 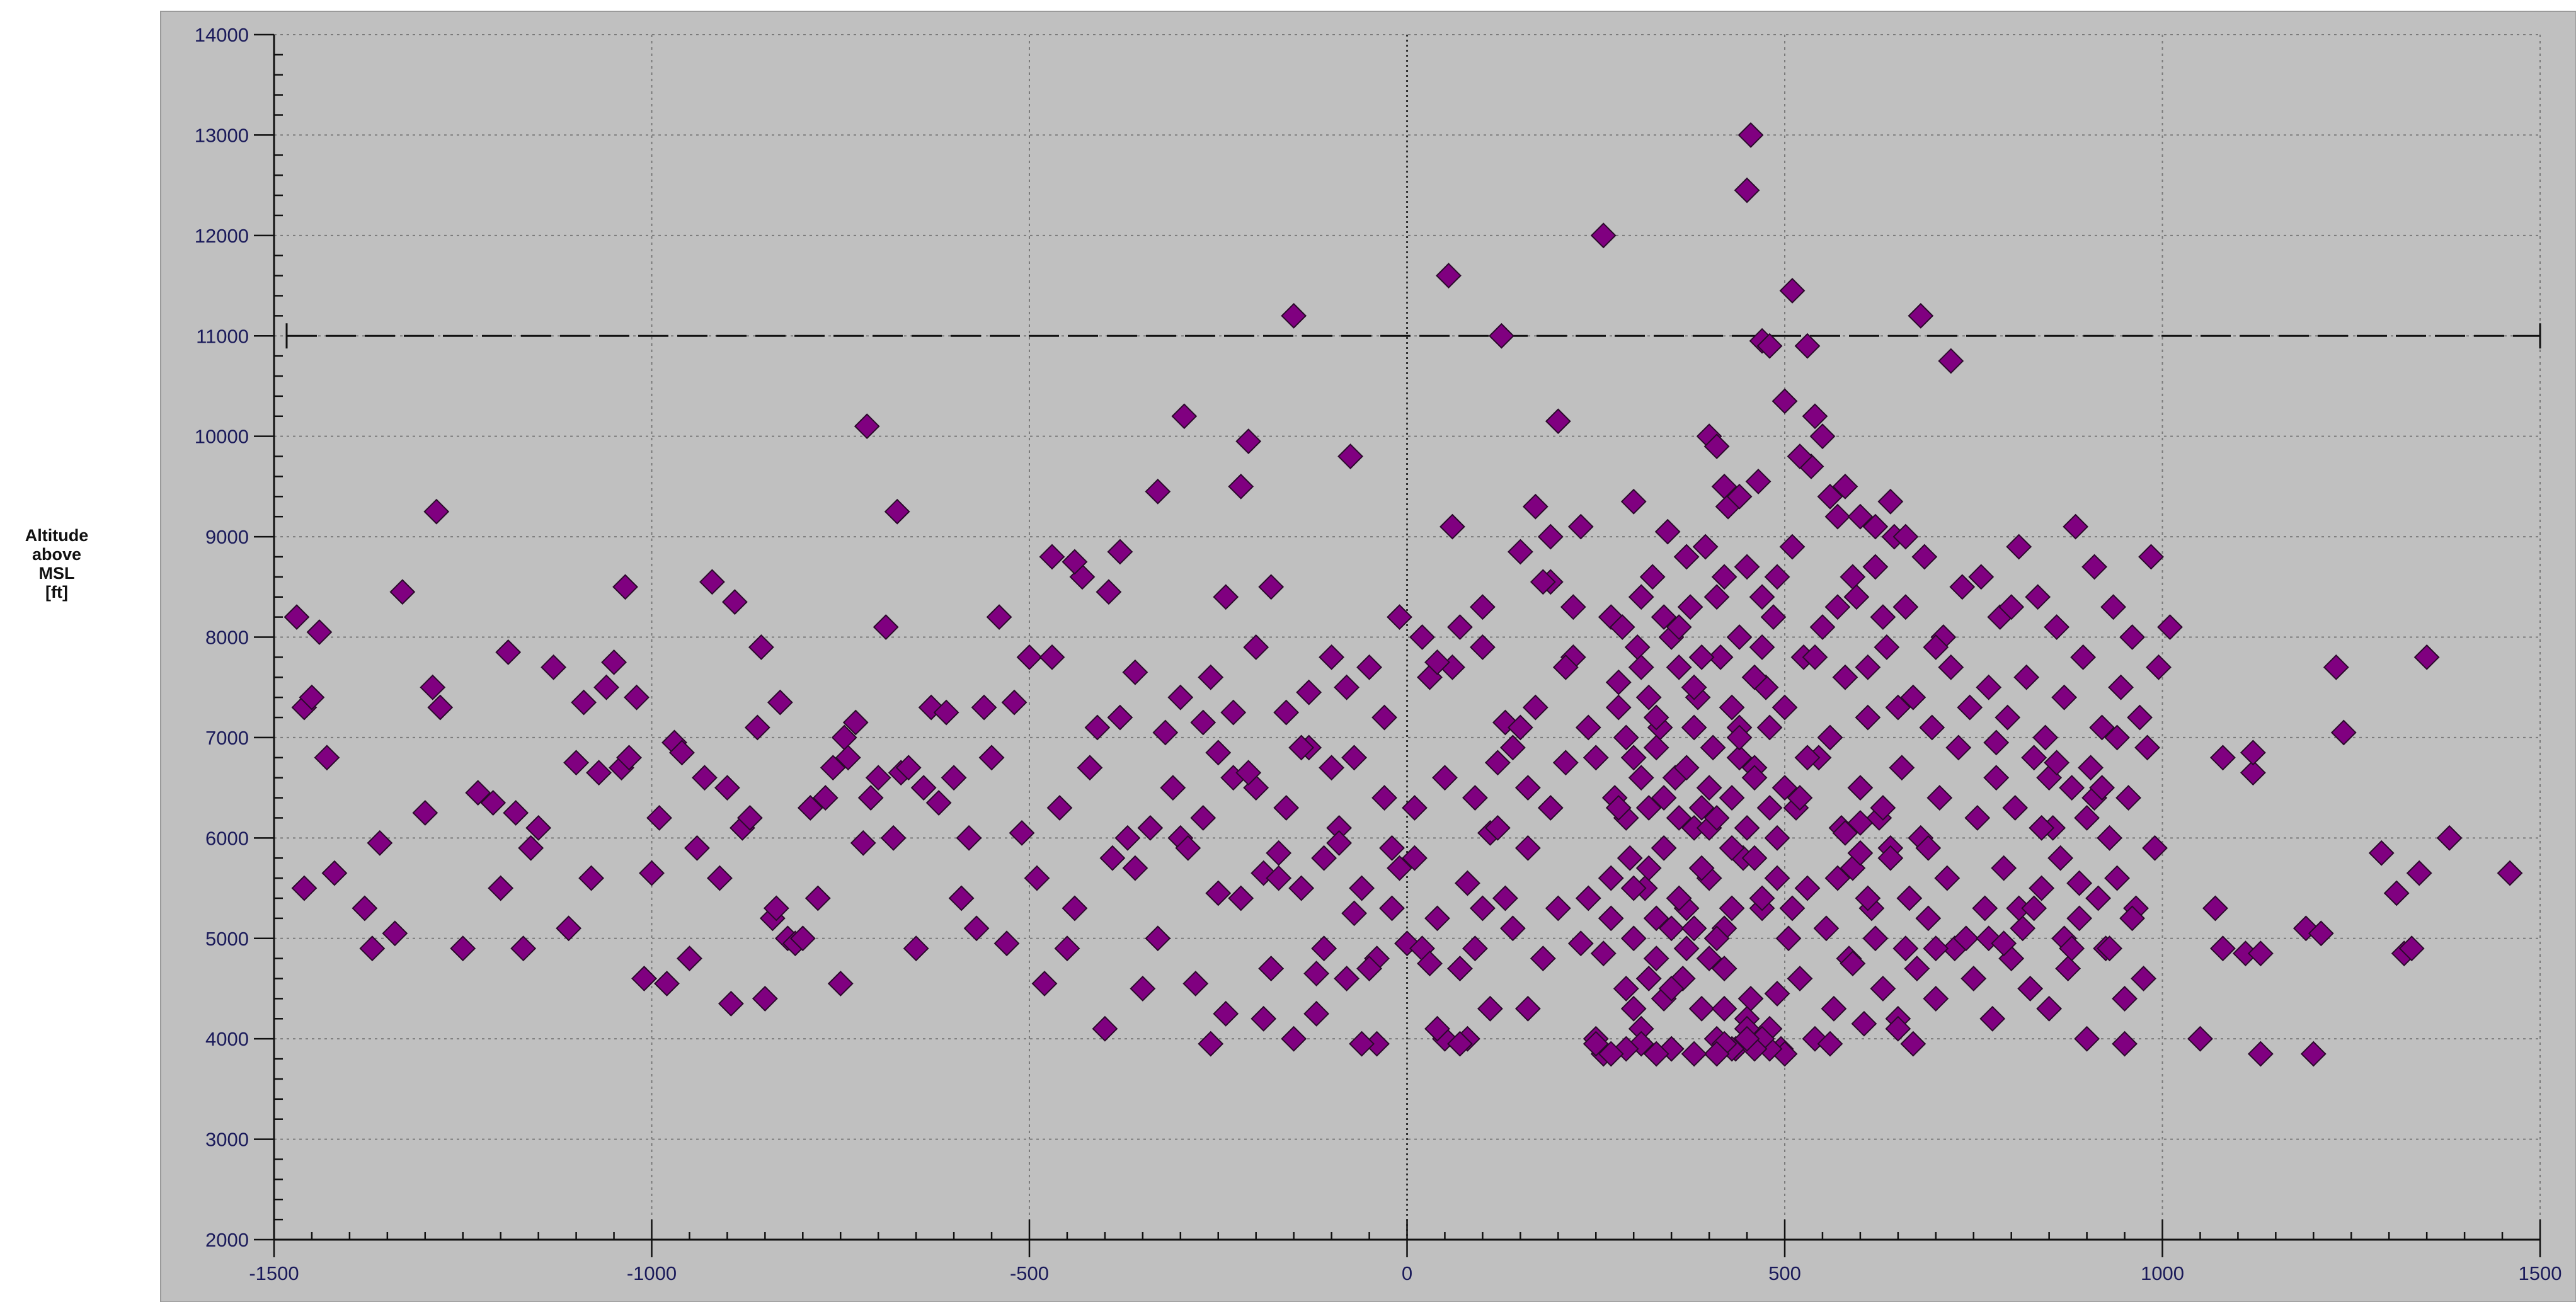 What do you see at coordinates (652, 1273) in the screenshot?
I see `x-tick-label: -1000` at bounding box center [652, 1273].